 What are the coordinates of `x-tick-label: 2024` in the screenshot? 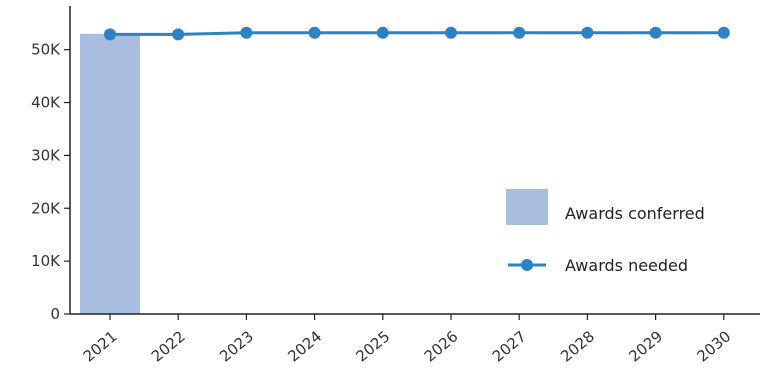 It's located at (304, 346).